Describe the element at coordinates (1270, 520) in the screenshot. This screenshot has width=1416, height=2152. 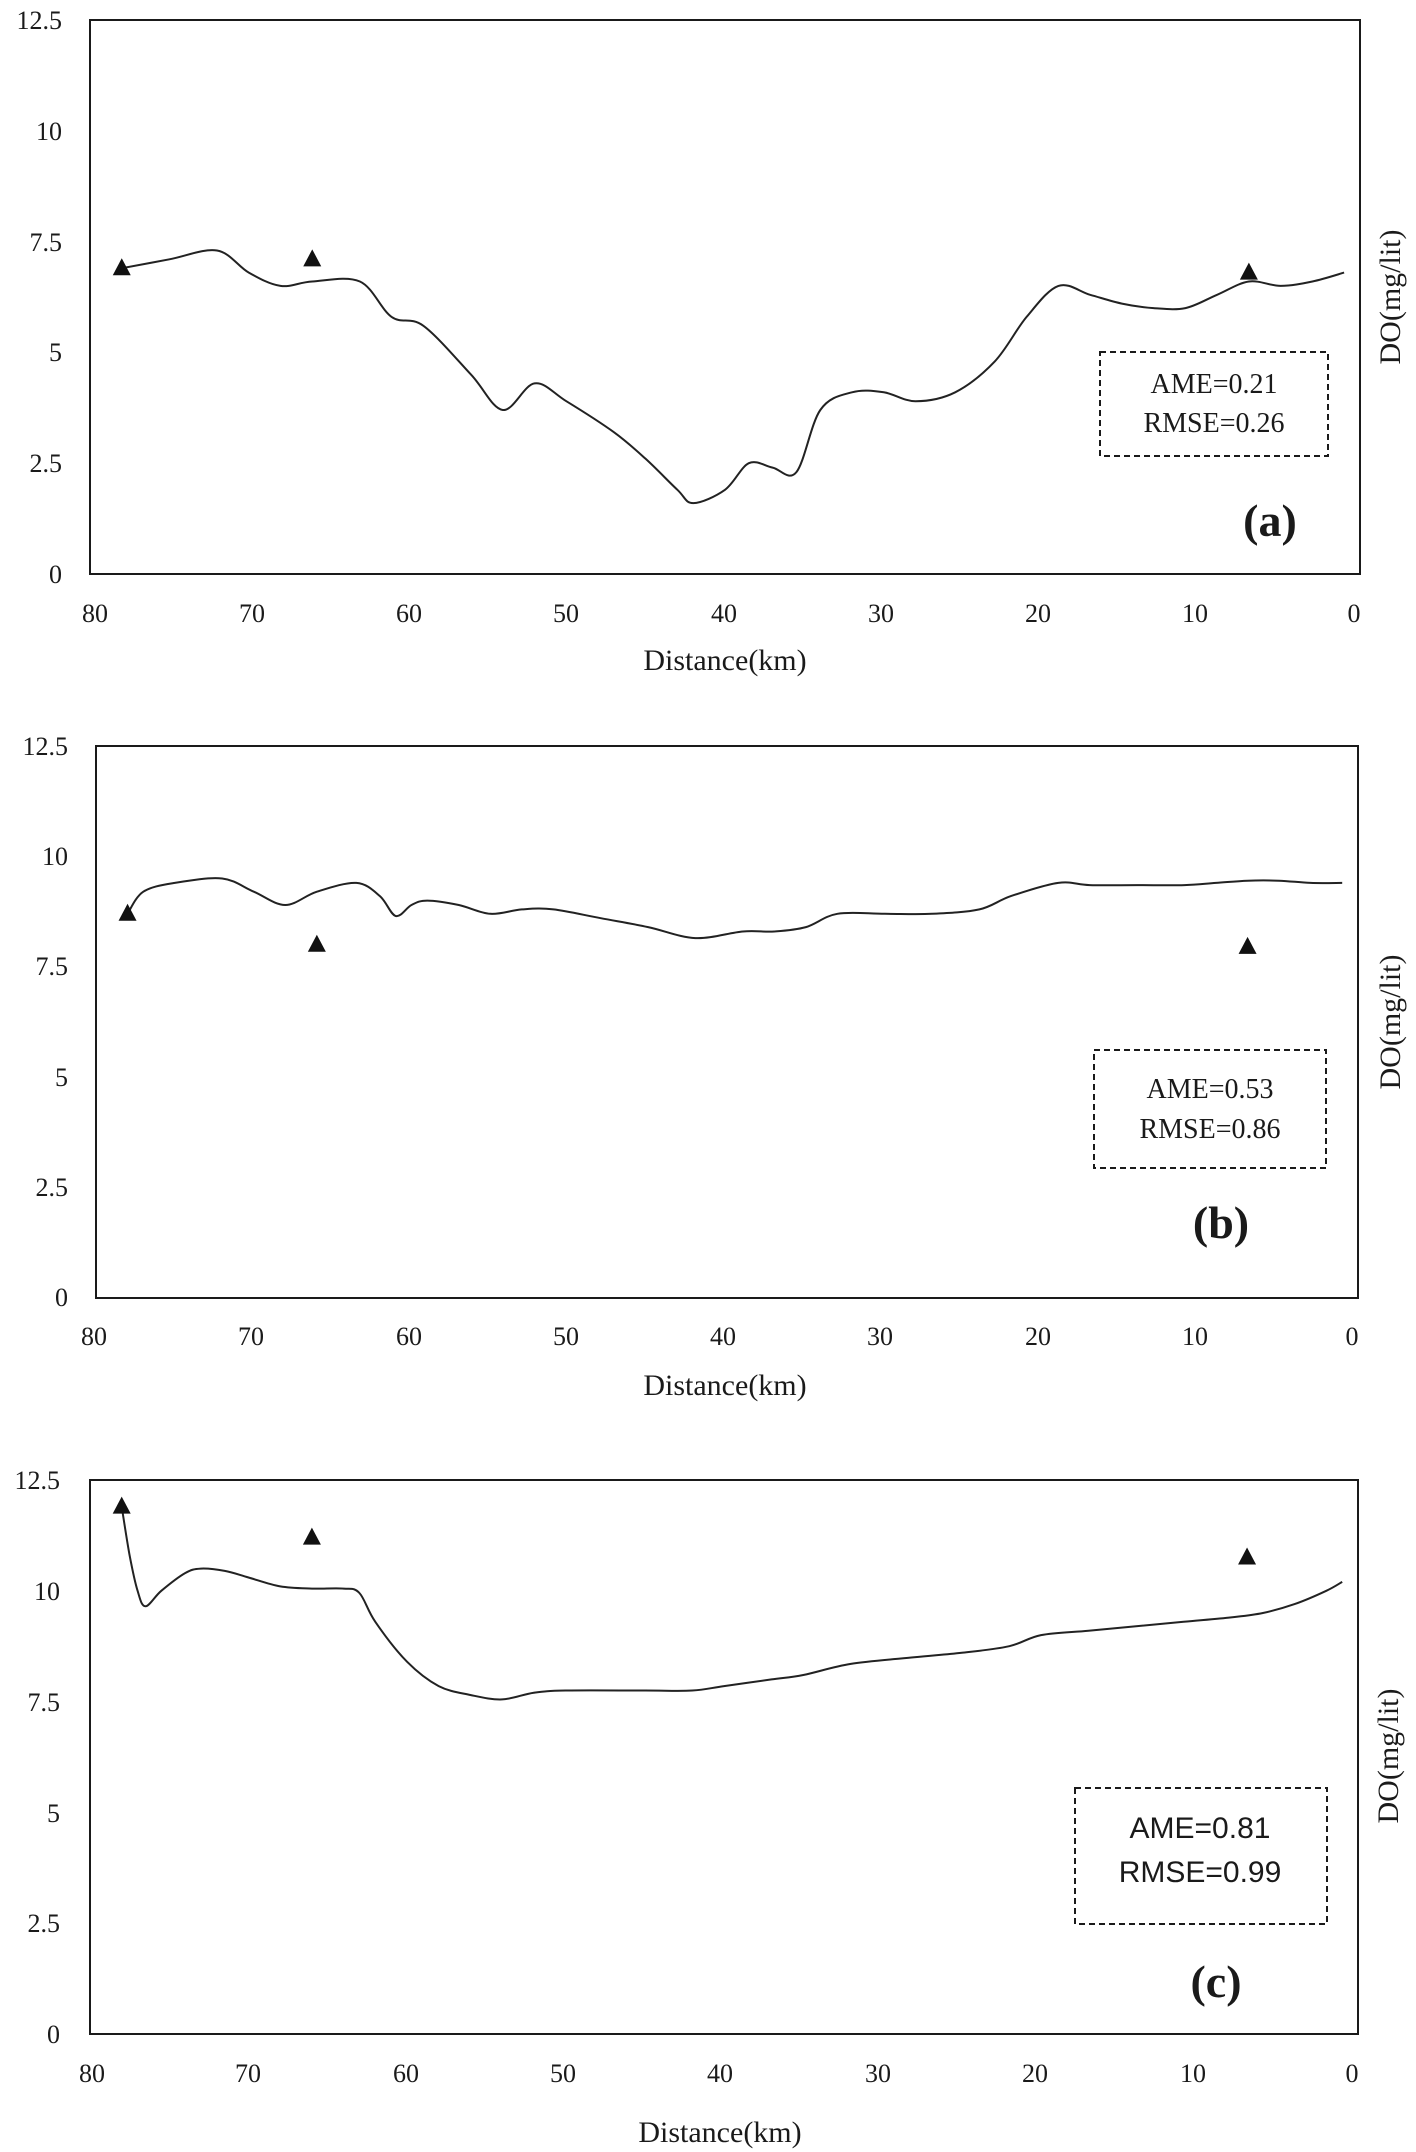
I see `panel-label: (a)` at that location.